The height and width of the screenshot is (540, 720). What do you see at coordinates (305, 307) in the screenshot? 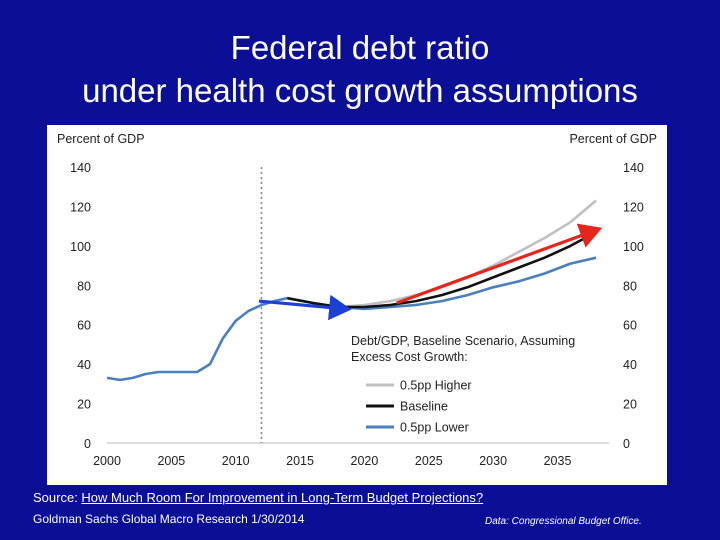
I see `blue-arrow` at bounding box center [305, 307].